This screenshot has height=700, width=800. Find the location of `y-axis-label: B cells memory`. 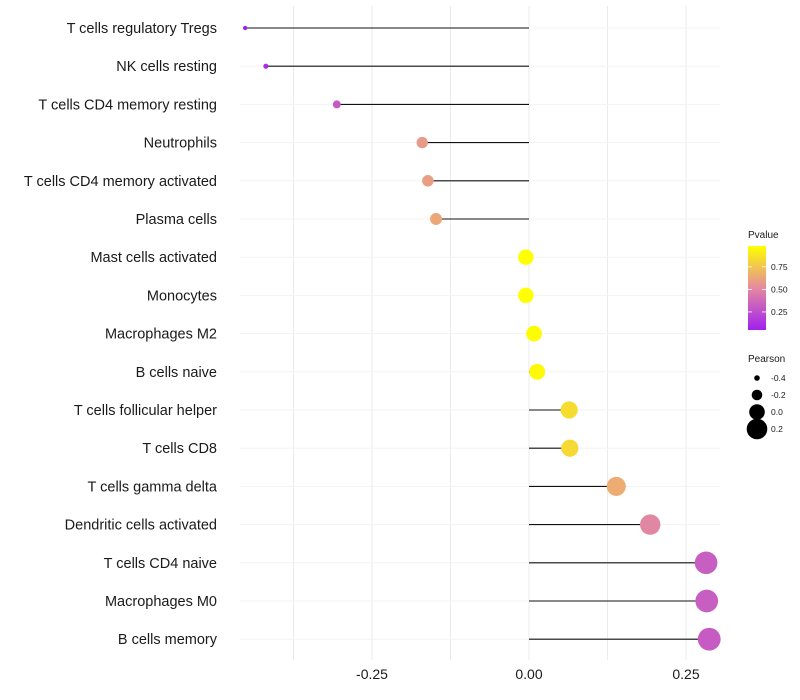

y-axis-label: B cells memory is located at coordinates (168, 640).